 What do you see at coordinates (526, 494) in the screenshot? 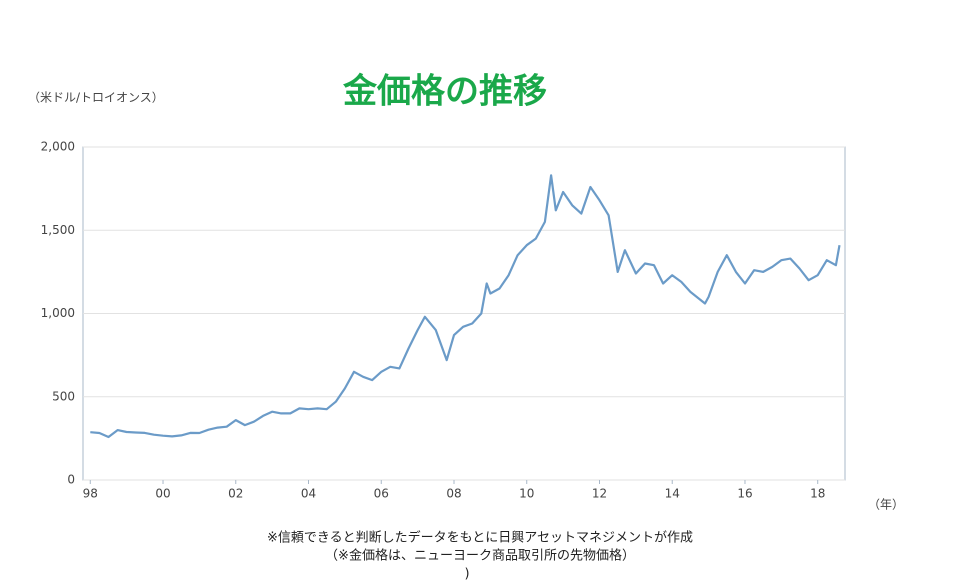
I see `x-tick-label: 10` at bounding box center [526, 494].